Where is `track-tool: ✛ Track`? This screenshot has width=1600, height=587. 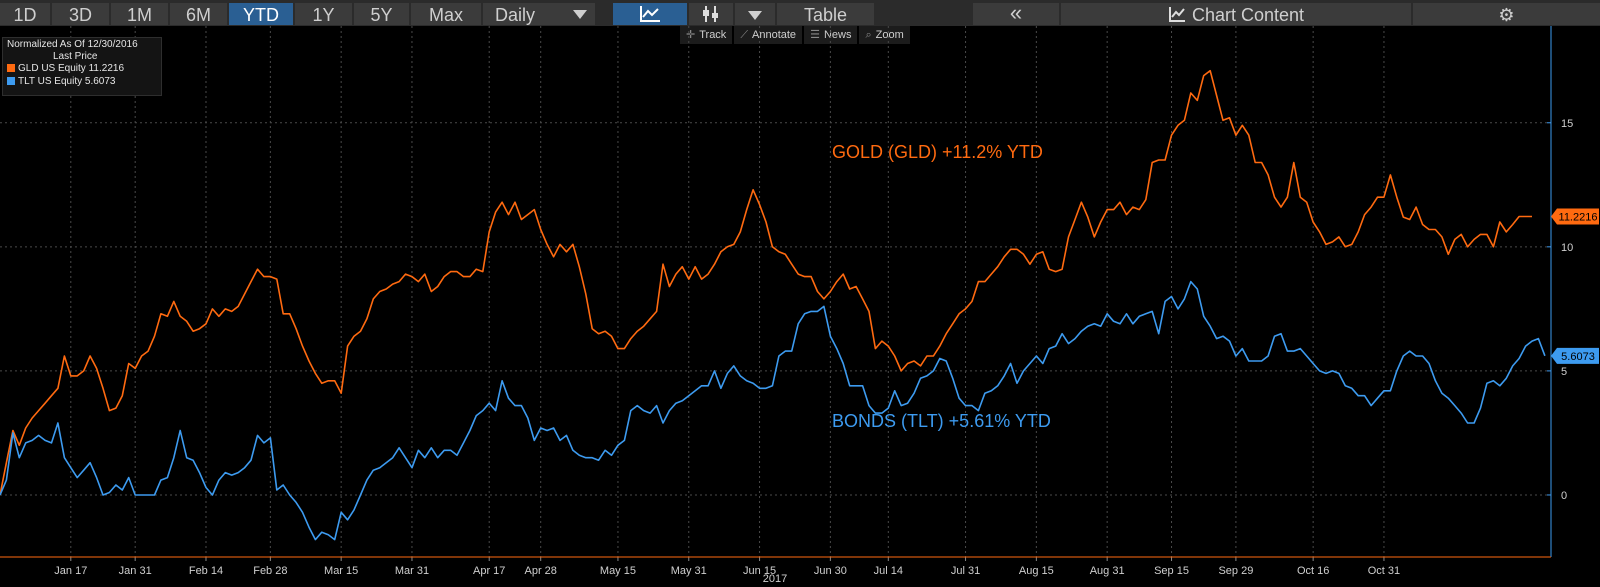 track-tool: ✛ Track is located at coordinates (706, 35).